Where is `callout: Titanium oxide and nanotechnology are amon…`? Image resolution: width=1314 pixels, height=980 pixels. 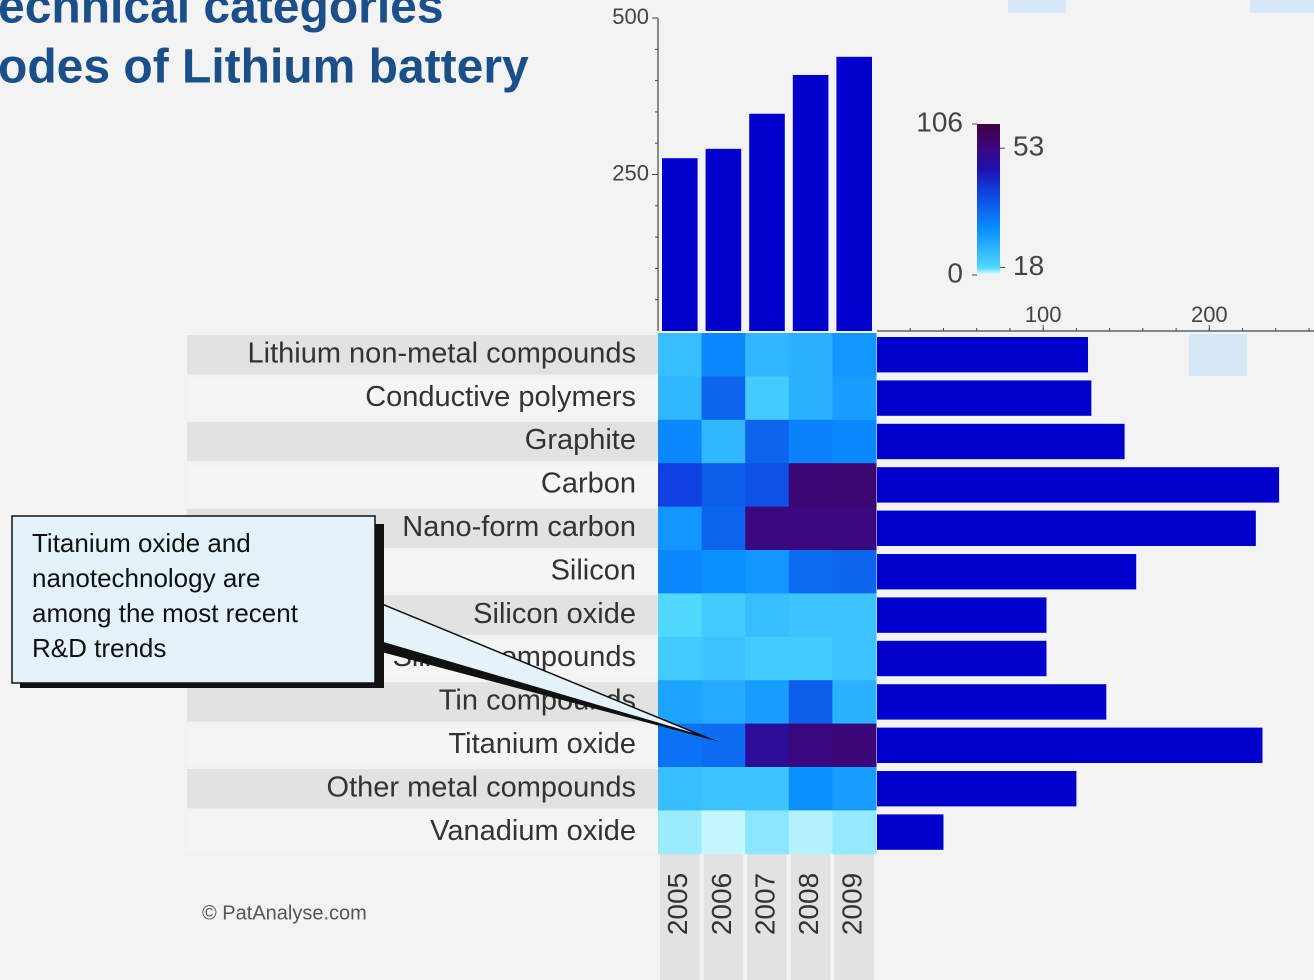 callout: Titanium oxide and nanotechnology are amon… is located at coordinates (365, 628).